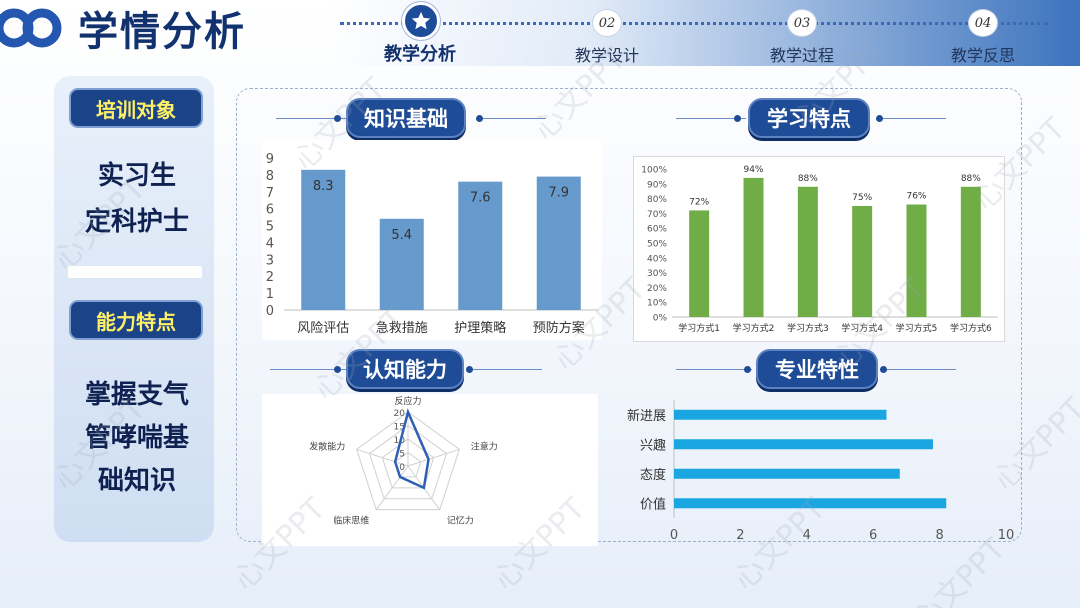 This screenshot has height=608, width=1080. Describe the element at coordinates (699, 202) in the screenshot. I see `data-label: 72%` at that location.